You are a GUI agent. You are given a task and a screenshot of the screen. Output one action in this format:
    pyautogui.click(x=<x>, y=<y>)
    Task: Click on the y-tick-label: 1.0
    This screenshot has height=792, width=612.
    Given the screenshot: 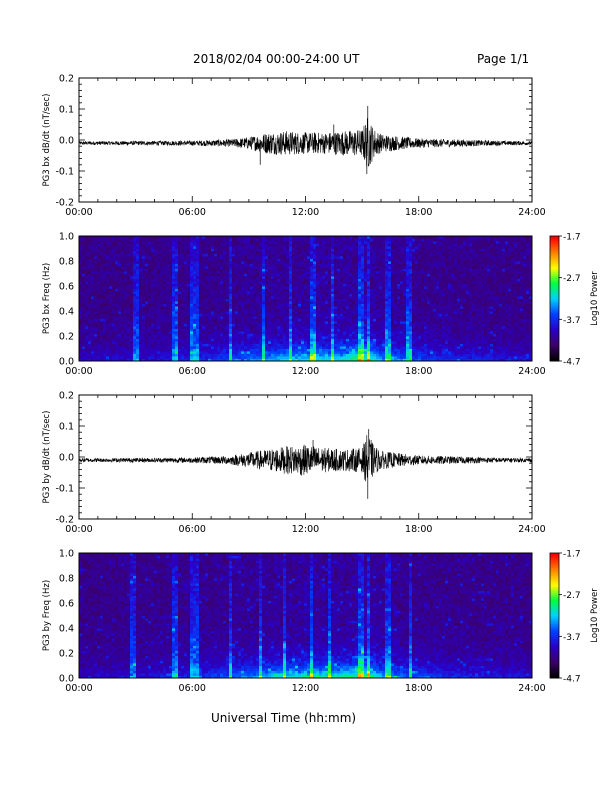 What is the action you would take?
    pyautogui.click(x=66, y=237)
    